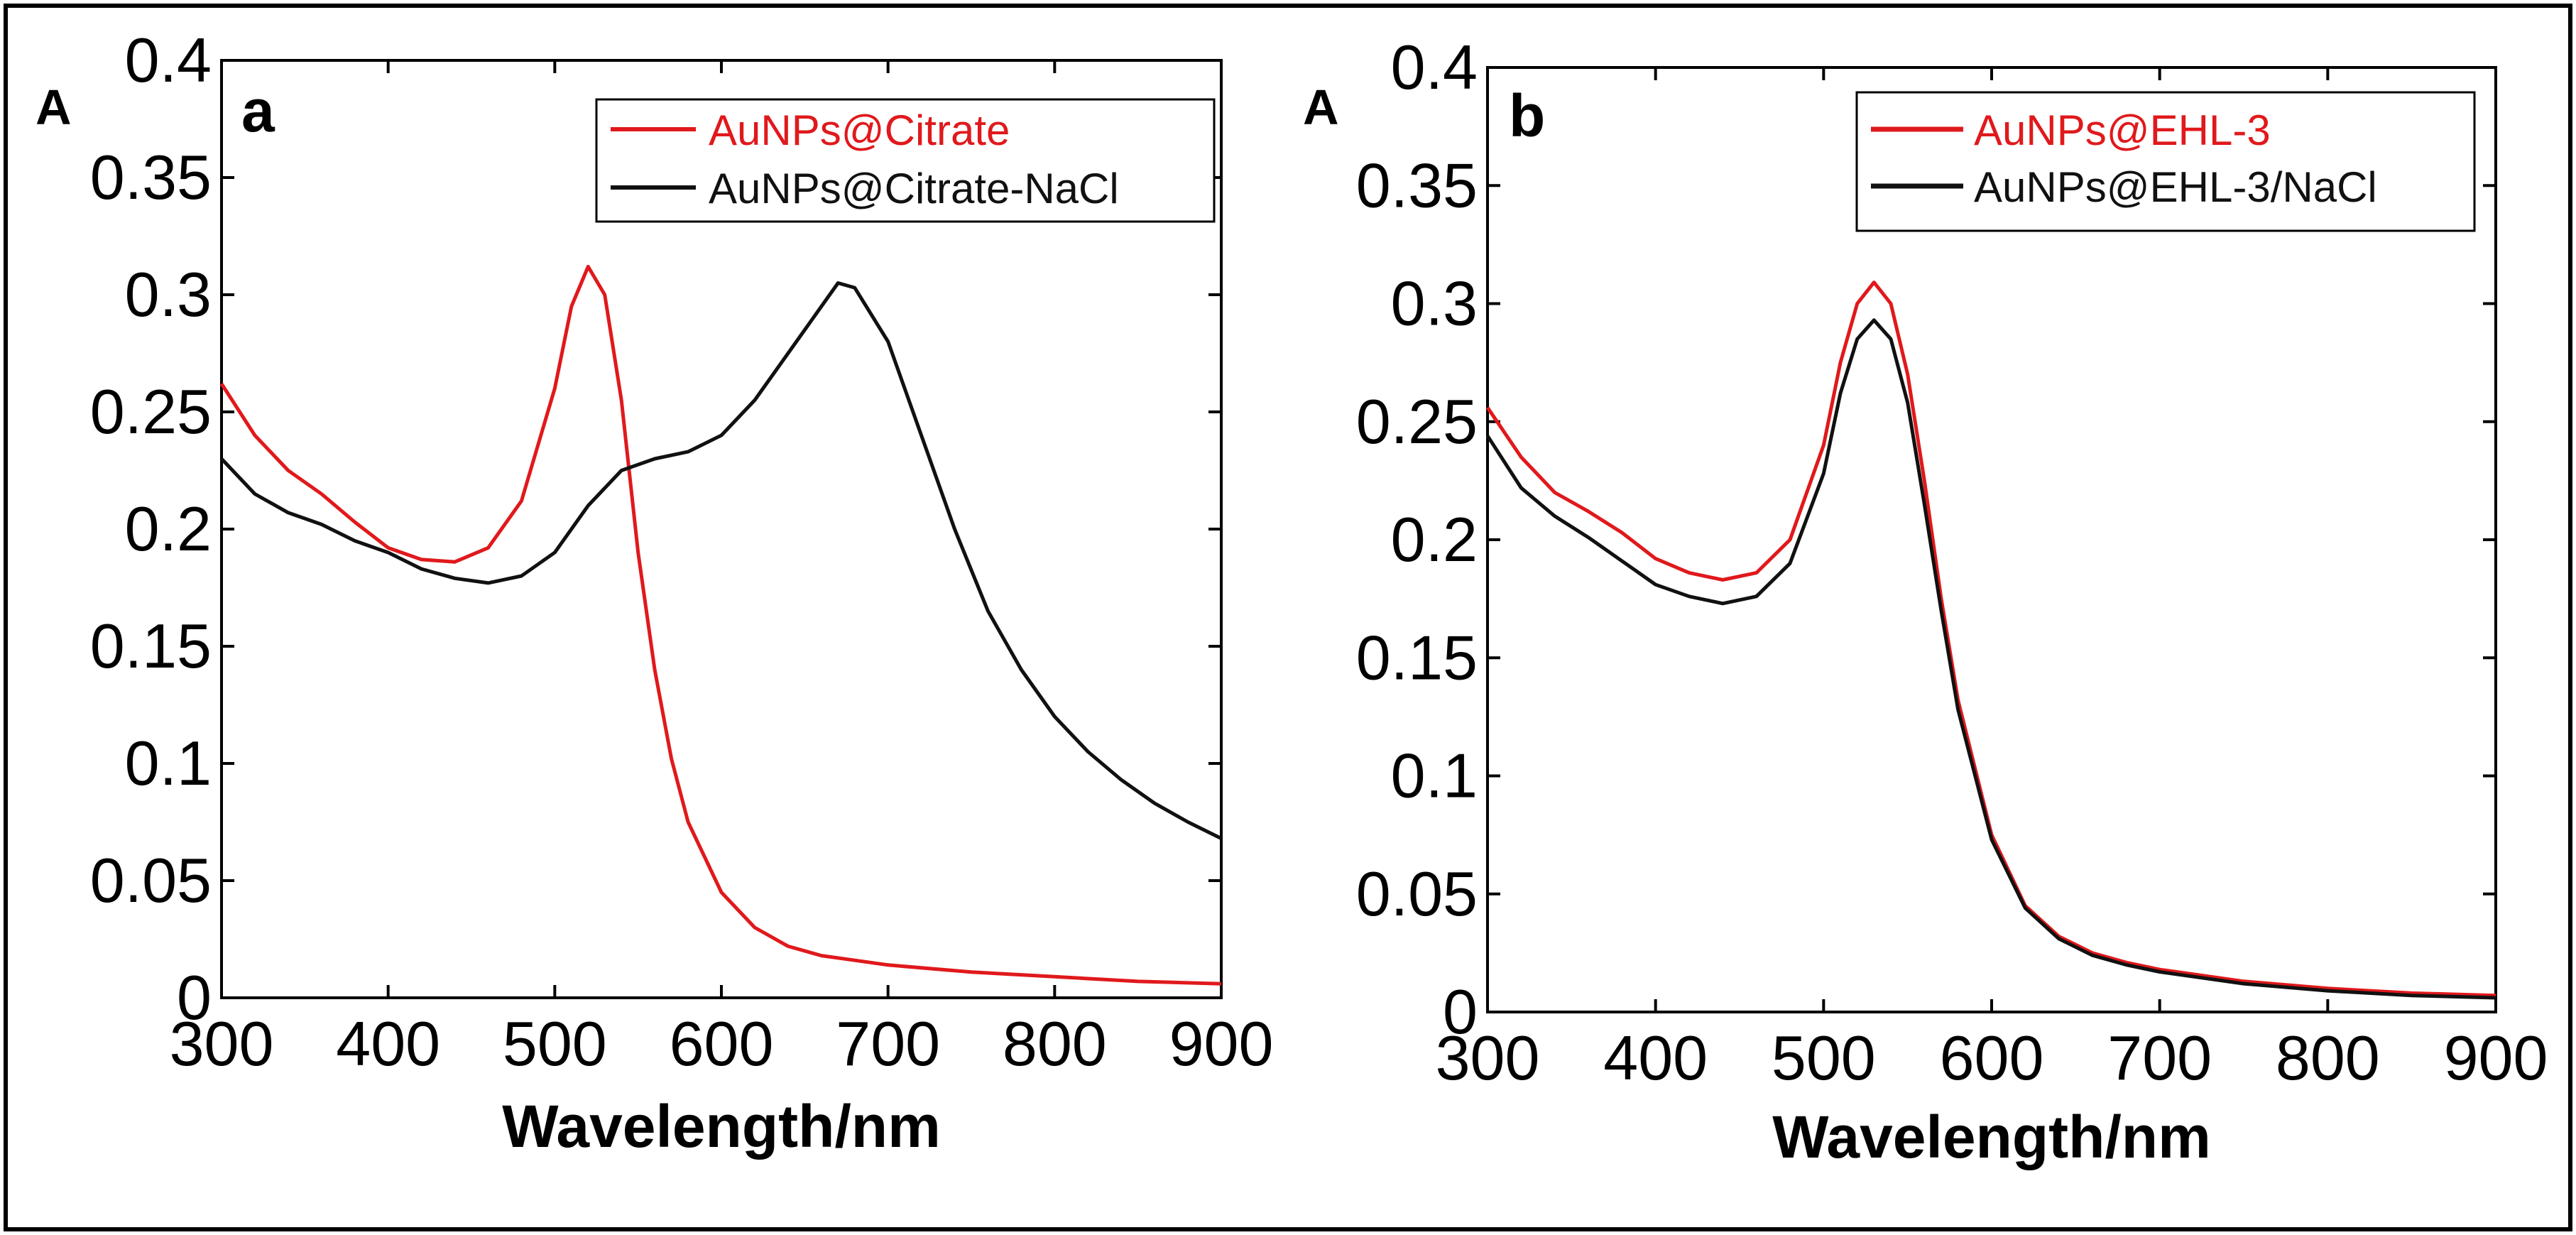 The image size is (2576, 1235). Describe the element at coordinates (859, 130) in the screenshot. I see `legend-label-0: AuNPs@Citrate` at that location.